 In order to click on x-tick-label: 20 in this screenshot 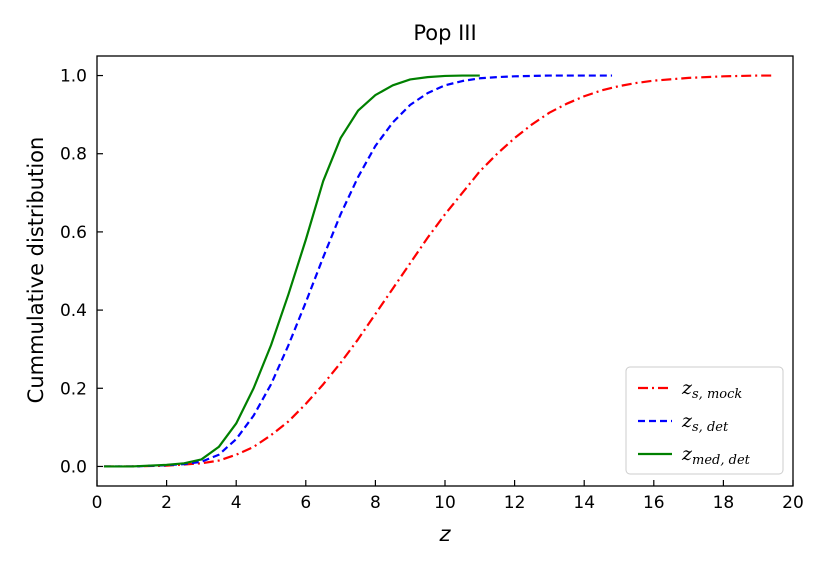, I will do `click(793, 503)`.